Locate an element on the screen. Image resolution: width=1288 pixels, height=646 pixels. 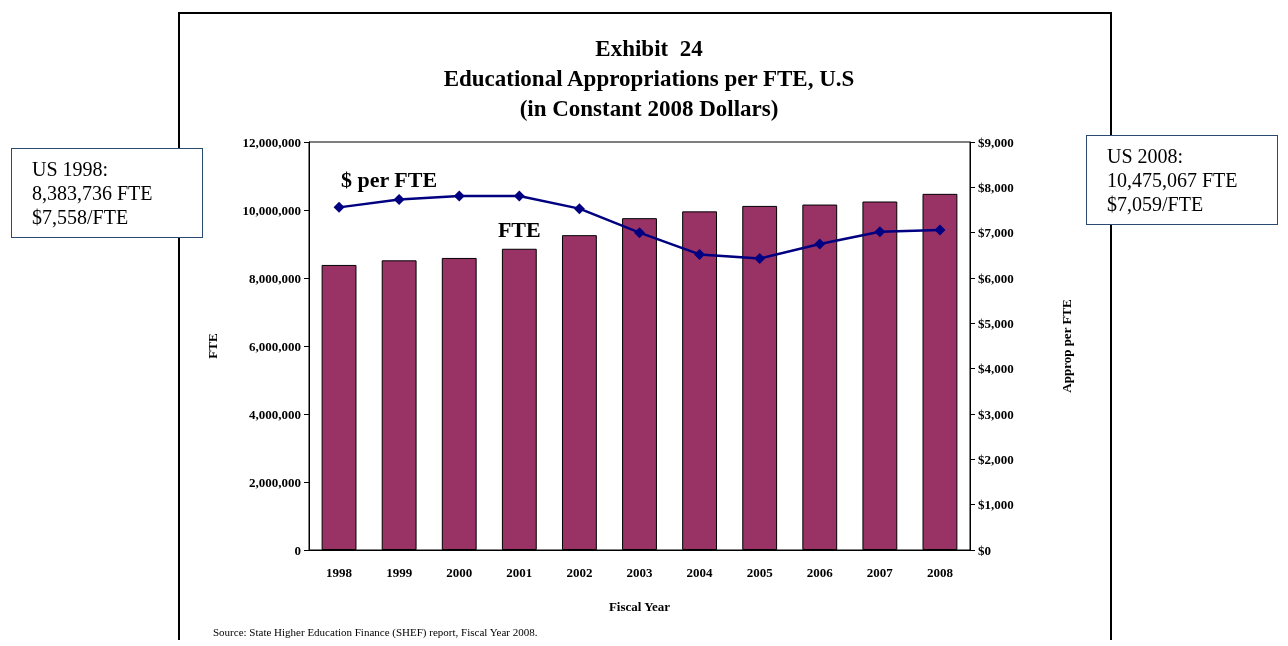
x-tick-label: 1999 is located at coordinates (399, 572).